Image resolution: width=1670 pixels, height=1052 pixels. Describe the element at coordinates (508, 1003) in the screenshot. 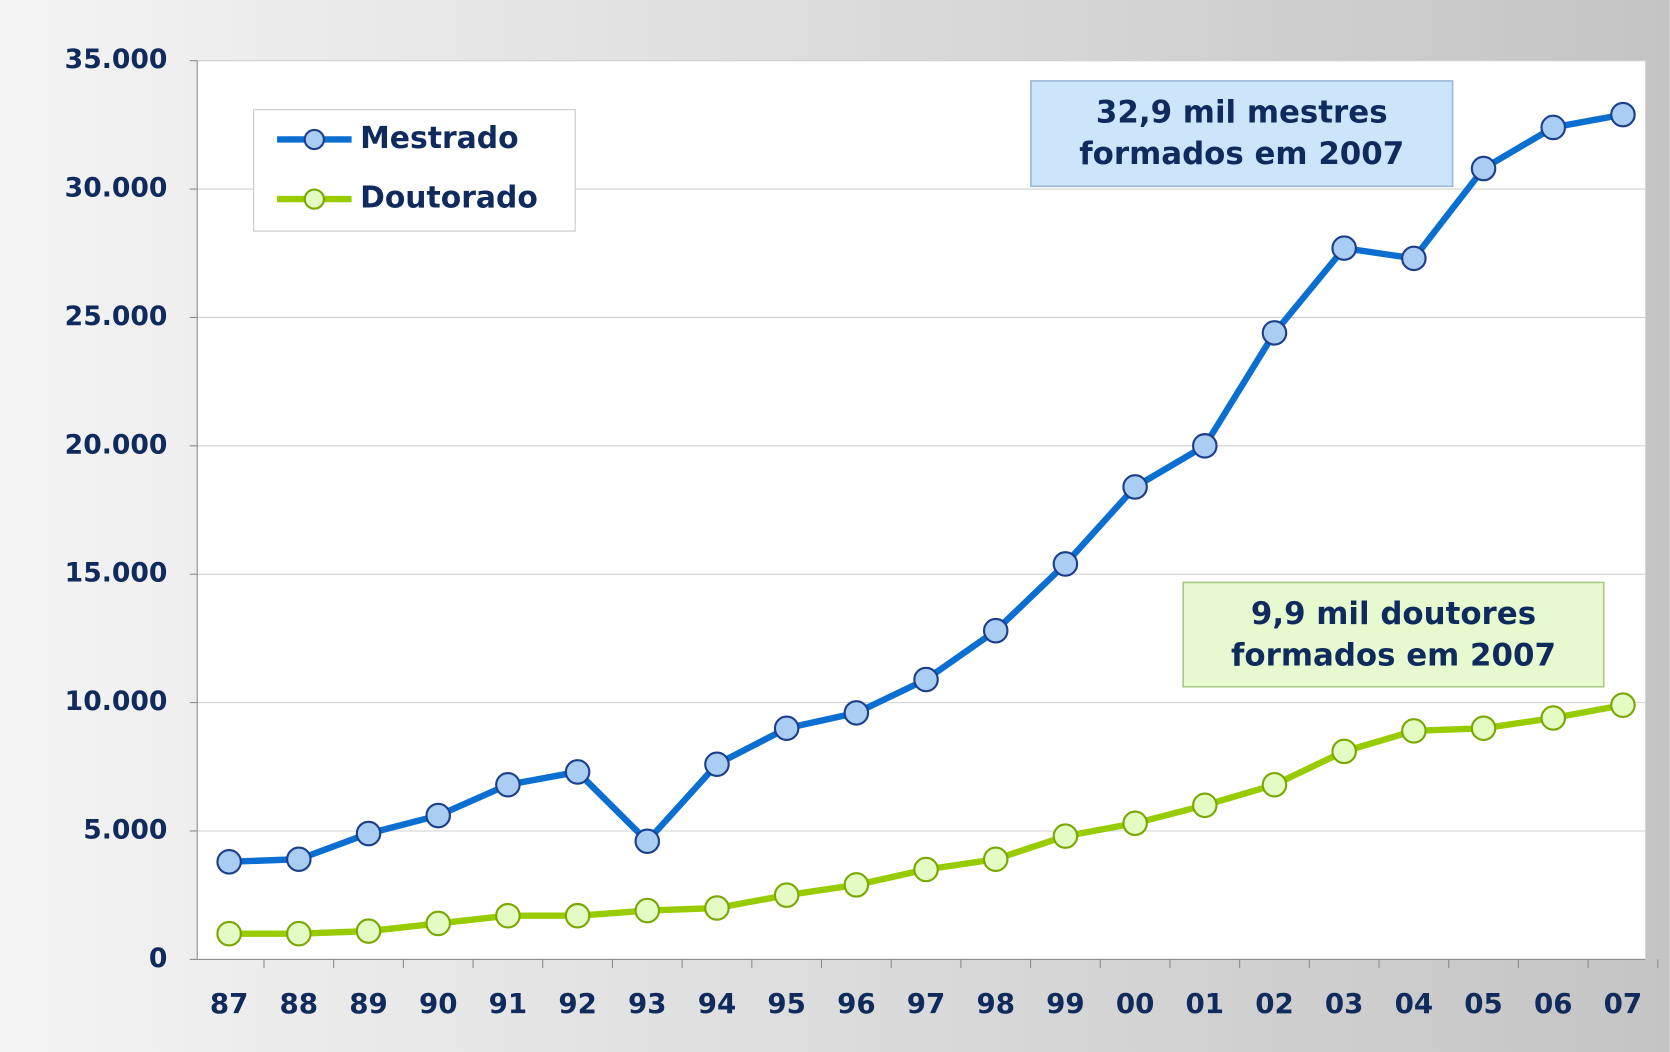

I see `x-tick-label: 91` at that location.